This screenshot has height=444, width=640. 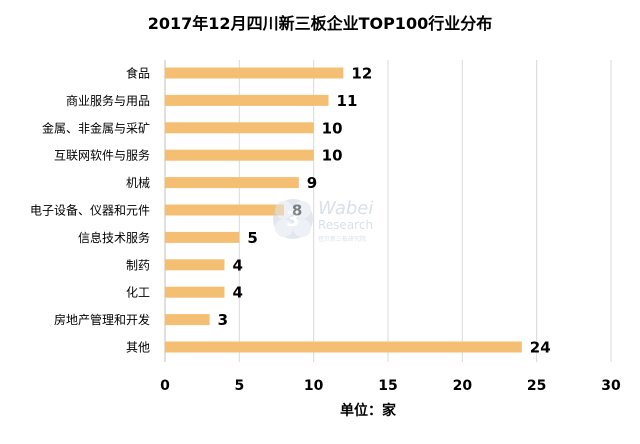 I want to click on x-tick-label: 0, so click(x=165, y=386).